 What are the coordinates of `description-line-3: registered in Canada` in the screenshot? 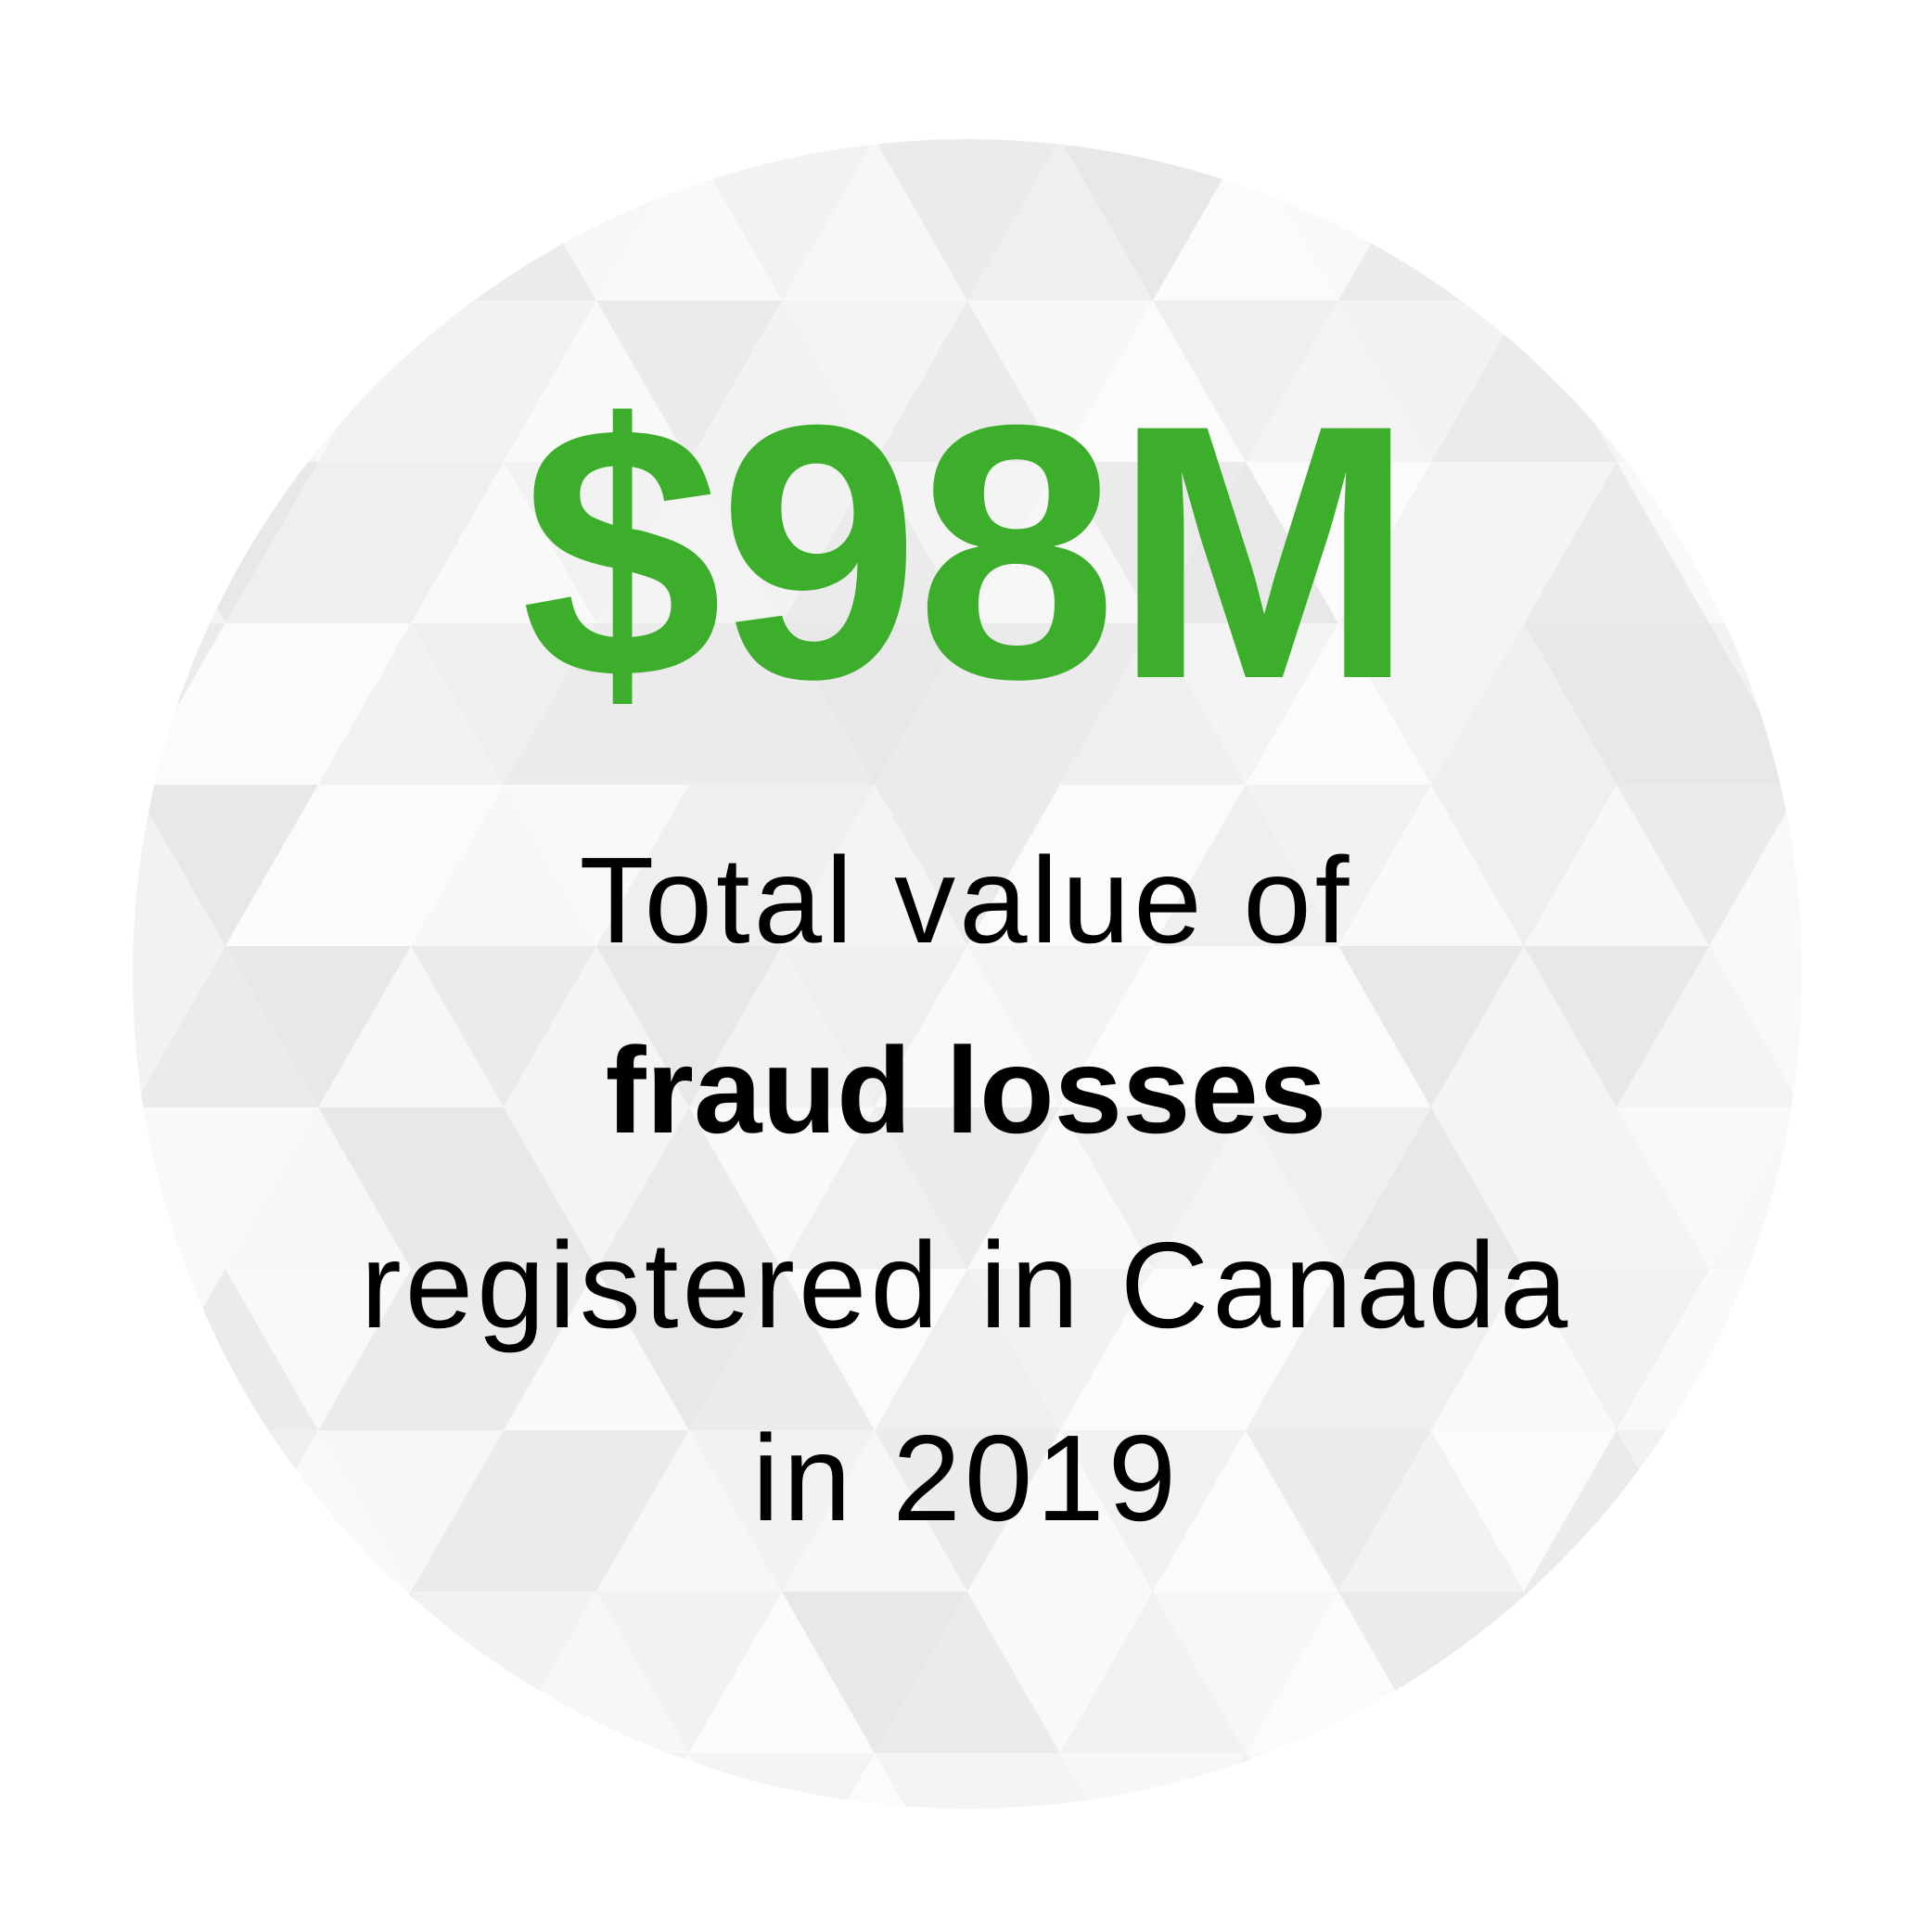 It's located at (966, 1285).